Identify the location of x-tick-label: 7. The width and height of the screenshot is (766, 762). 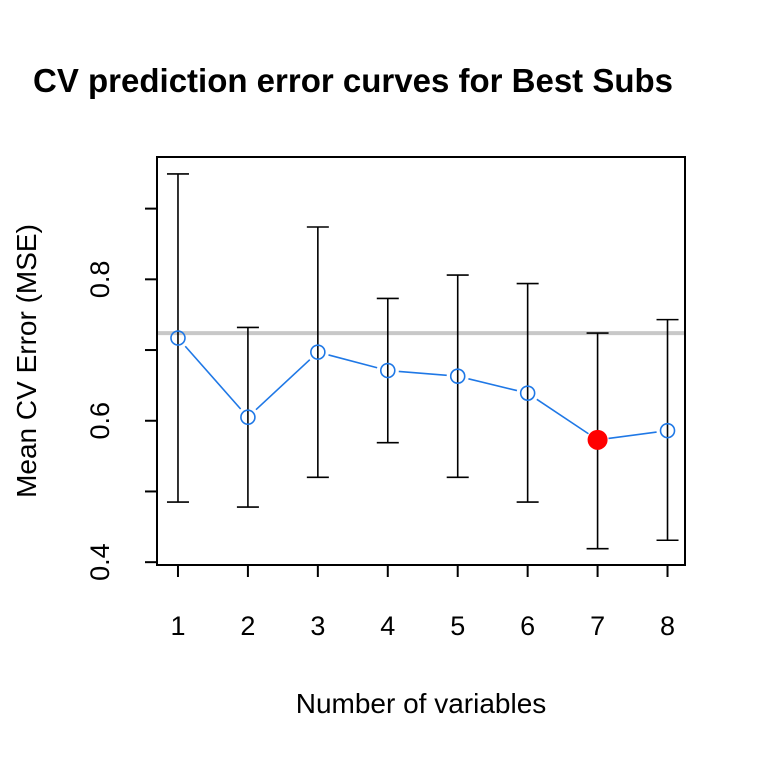
(597, 626).